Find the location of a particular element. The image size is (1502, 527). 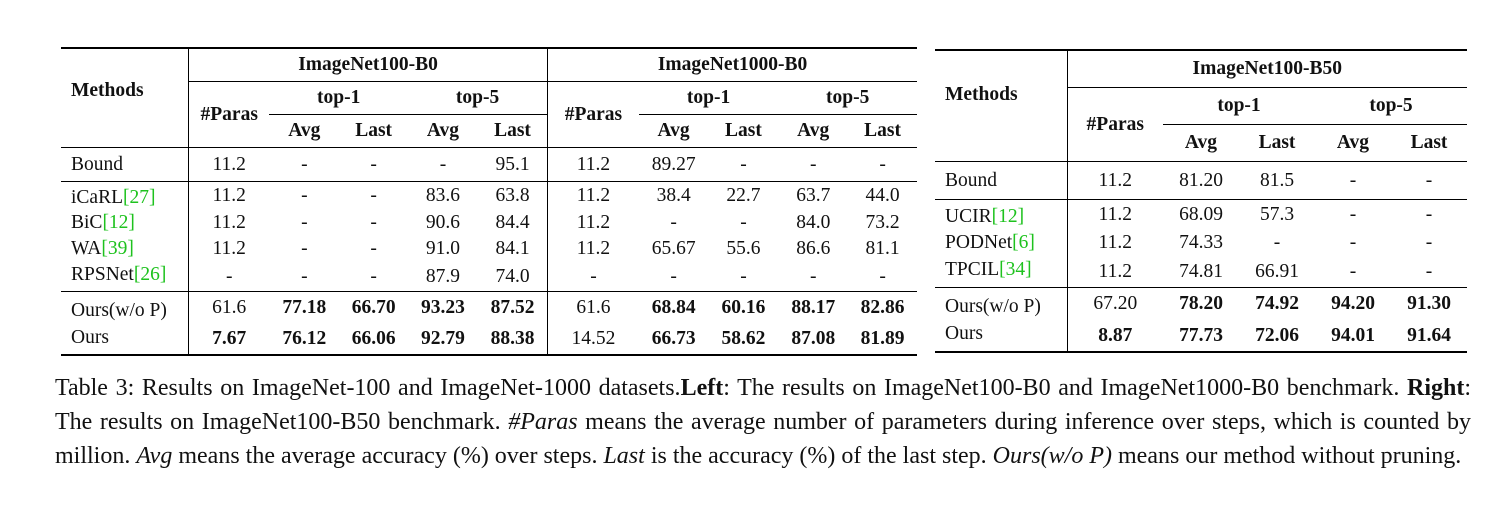

method-name: iCaRL[27] is located at coordinates (125, 195).